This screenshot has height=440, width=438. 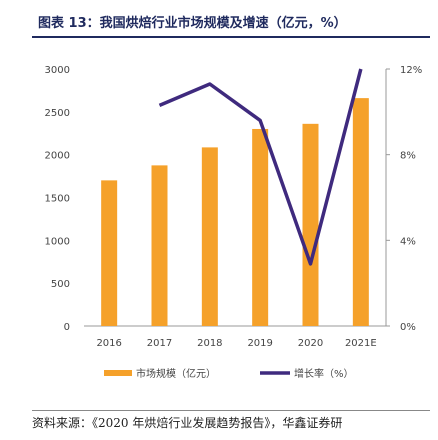 I want to click on chart-title: 图表 13：我国烘焙行业市场规模及增速（亿元，%）, so click(x=192, y=23).